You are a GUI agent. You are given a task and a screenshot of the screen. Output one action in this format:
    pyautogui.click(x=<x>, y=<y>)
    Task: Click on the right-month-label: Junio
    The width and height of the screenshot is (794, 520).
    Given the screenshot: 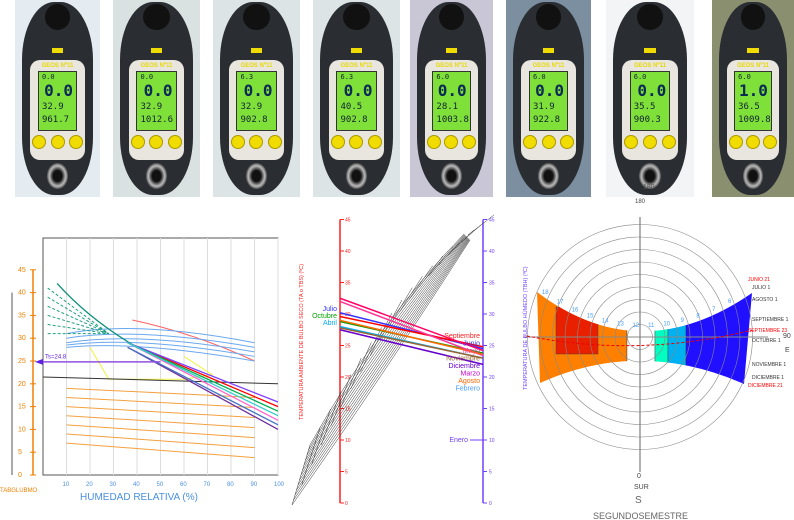 What is the action you would take?
    pyautogui.click(x=471, y=344)
    